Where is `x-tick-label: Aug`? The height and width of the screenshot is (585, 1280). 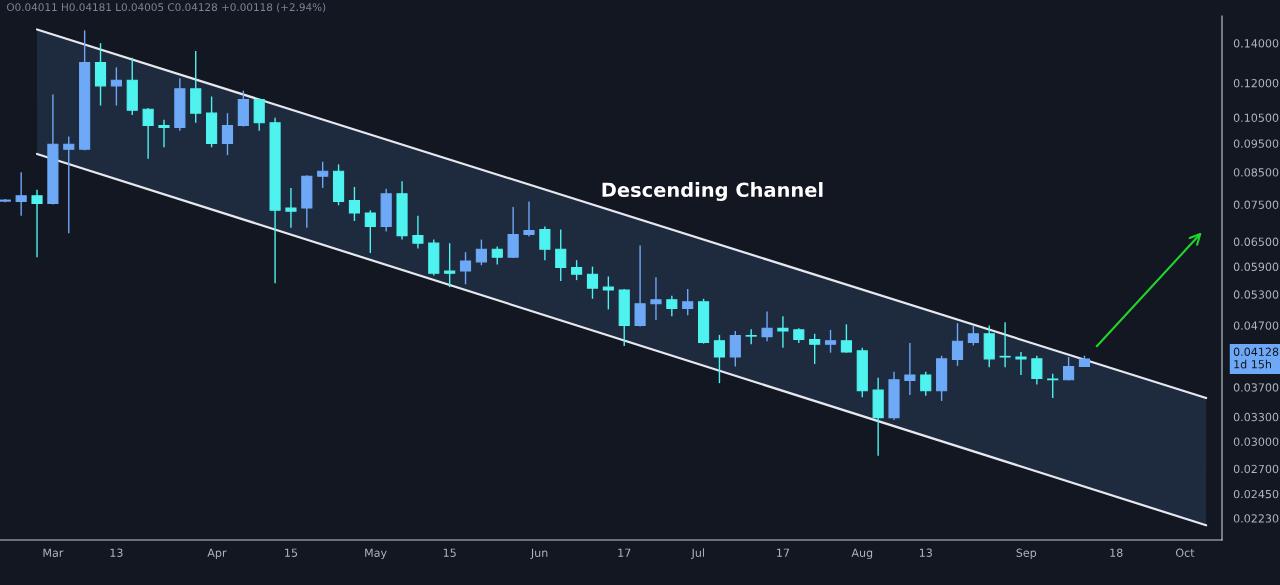 x-tick-label: Aug is located at coordinates (862, 554).